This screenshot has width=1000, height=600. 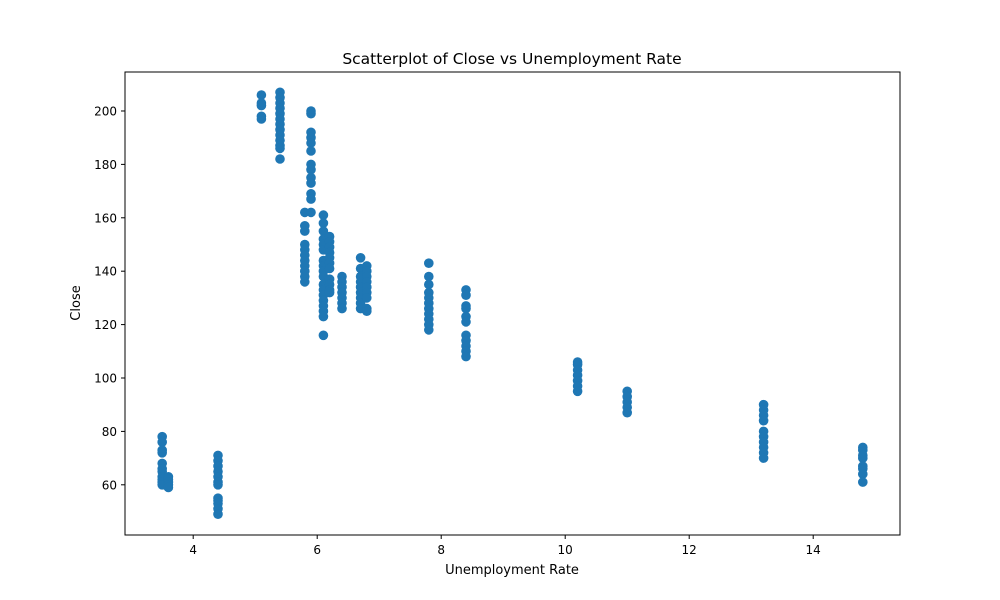 I want to click on x-axis: 4 6 8 10 12 14, so click(x=505, y=546).